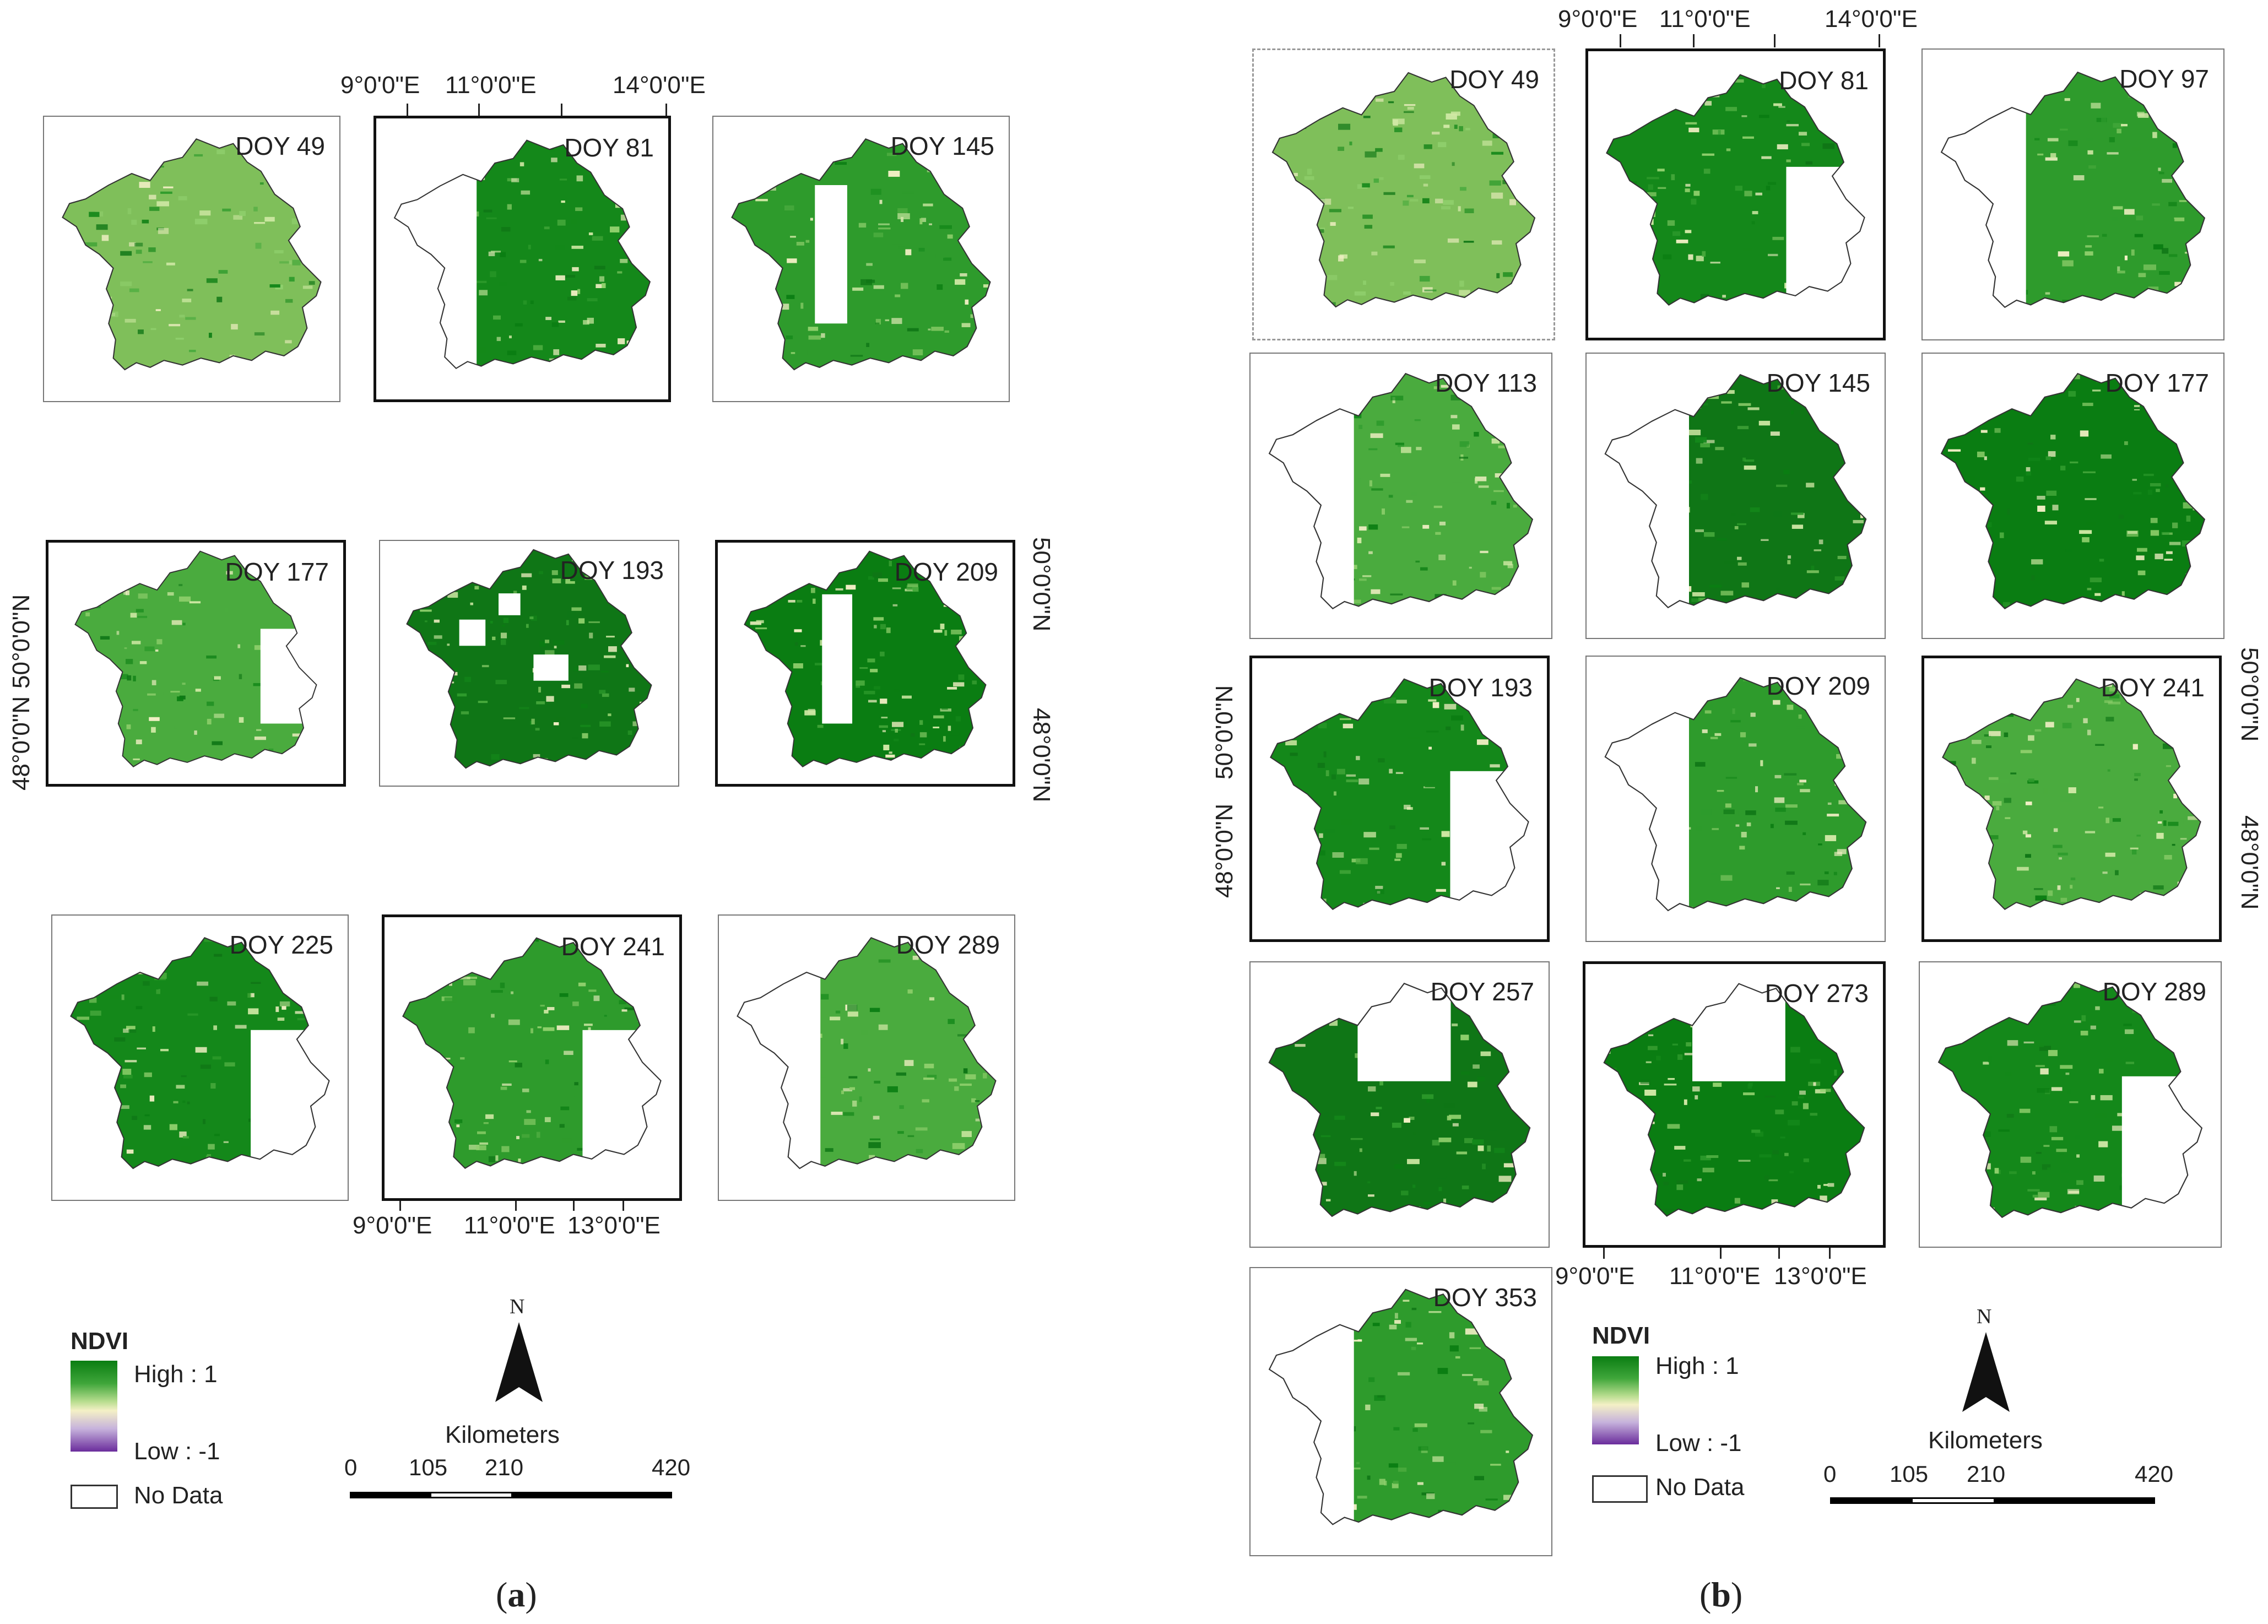 Image resolution: width=2268 pixels, height=1624 pixels. Describe the element at coordinates (1700, 1488) in the screenshot. I see `legend-nodata-label: No Data` at that location.